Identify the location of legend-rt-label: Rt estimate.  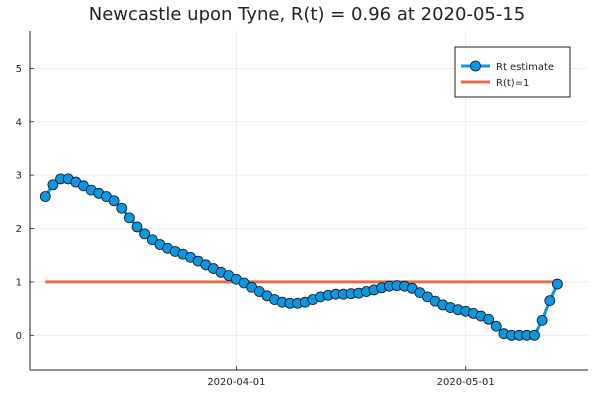
(525, 67).